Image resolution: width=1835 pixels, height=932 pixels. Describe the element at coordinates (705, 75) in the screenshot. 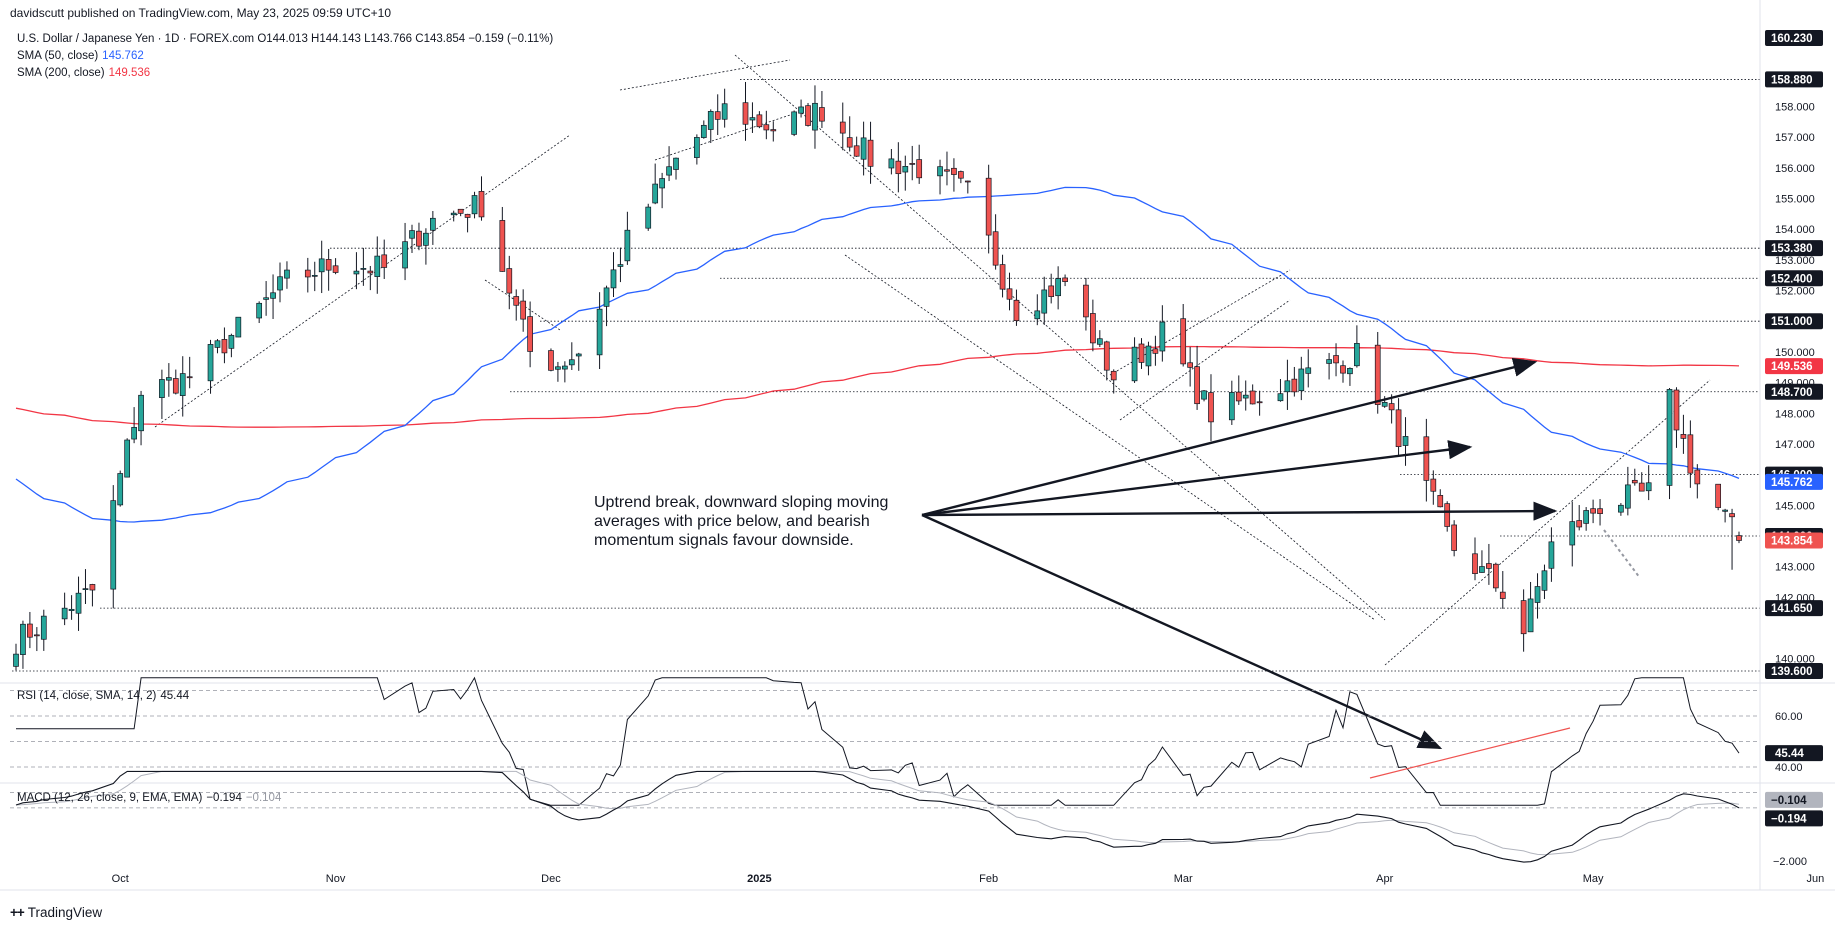

I see `channel-line-dec-top` at that location.